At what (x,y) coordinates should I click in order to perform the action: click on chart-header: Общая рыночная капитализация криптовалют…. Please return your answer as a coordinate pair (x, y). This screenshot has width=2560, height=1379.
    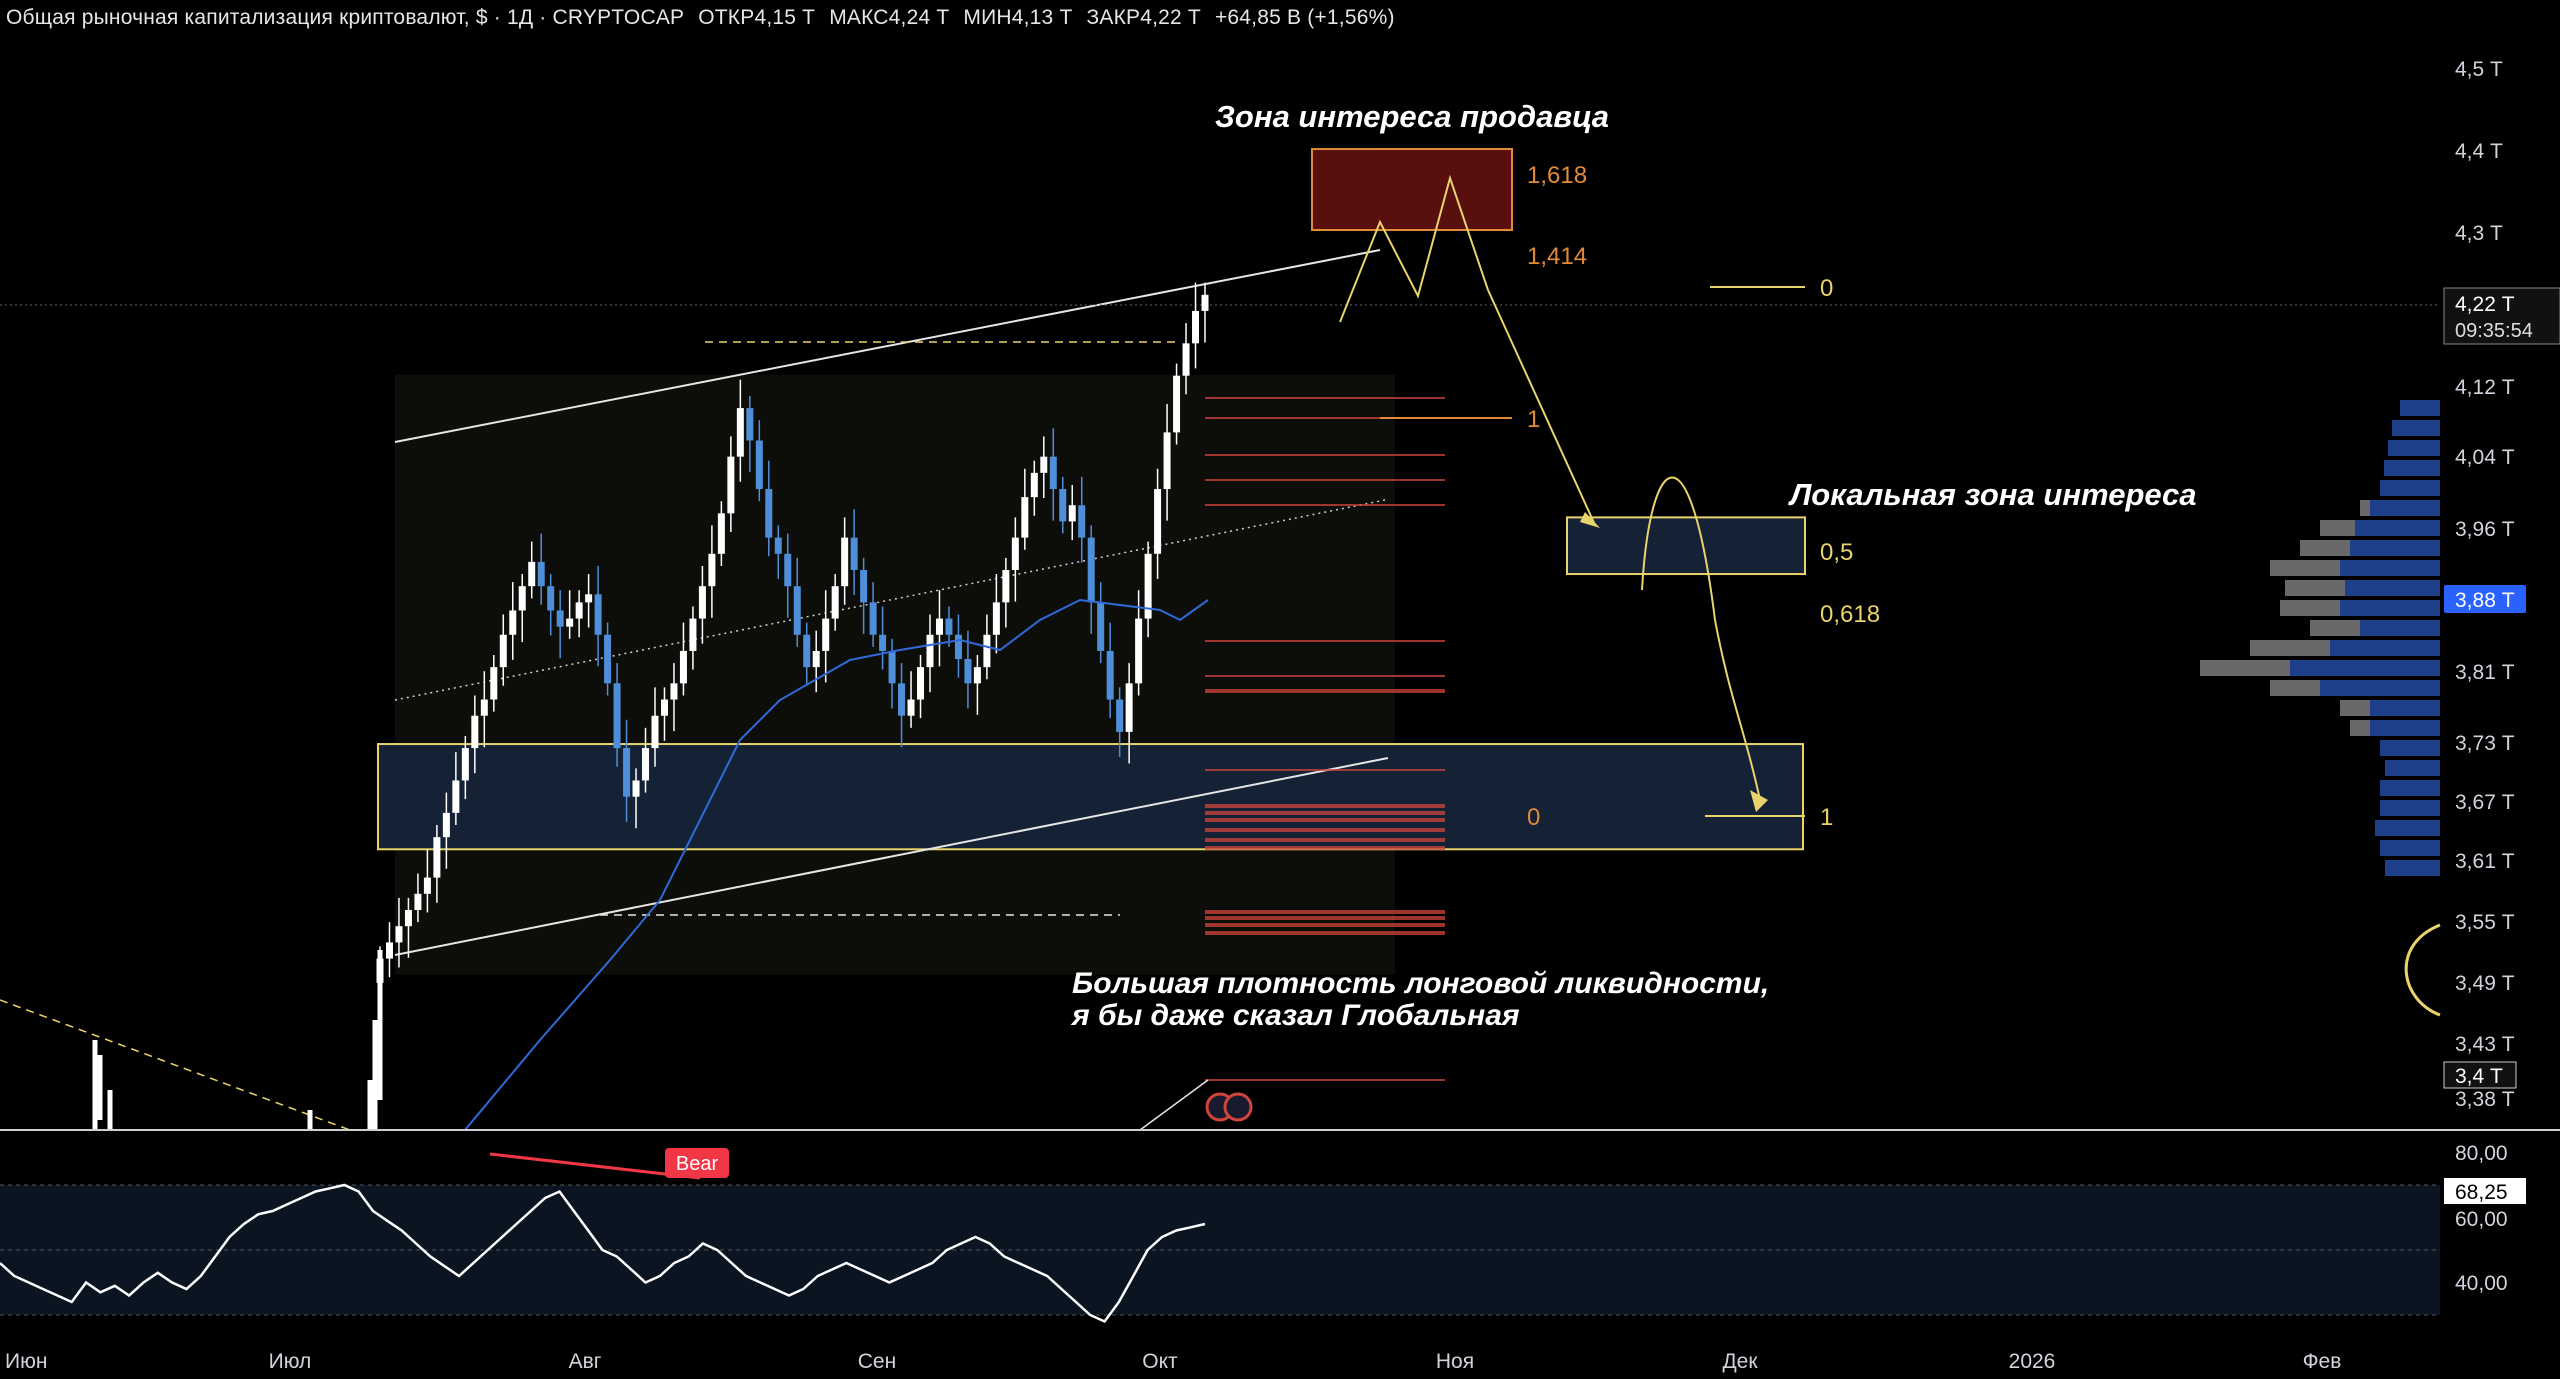
    Looking at the image, I should click on (707, 18).